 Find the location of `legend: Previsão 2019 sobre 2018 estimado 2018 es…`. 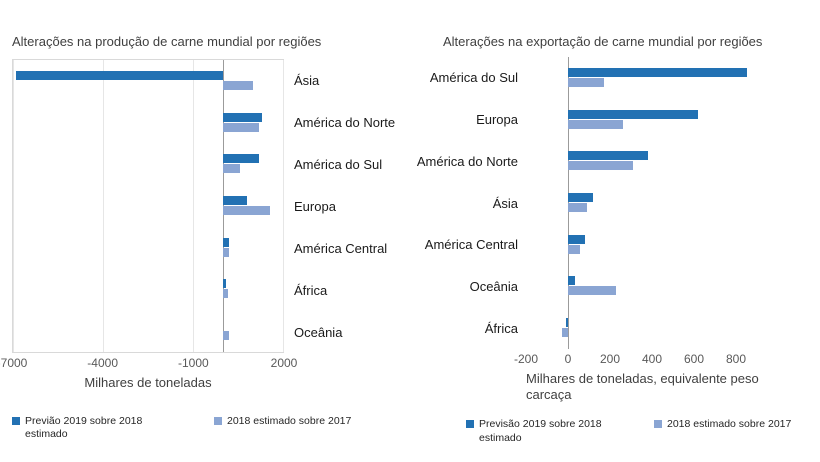

legend: Previsão 2019 sobre 2018 estimado 2018 es… is located at coordinates (640, 431).